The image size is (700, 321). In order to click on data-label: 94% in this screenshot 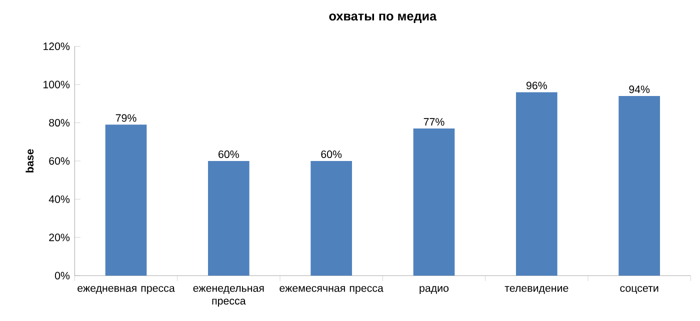, I will do `click(639, 90)`.